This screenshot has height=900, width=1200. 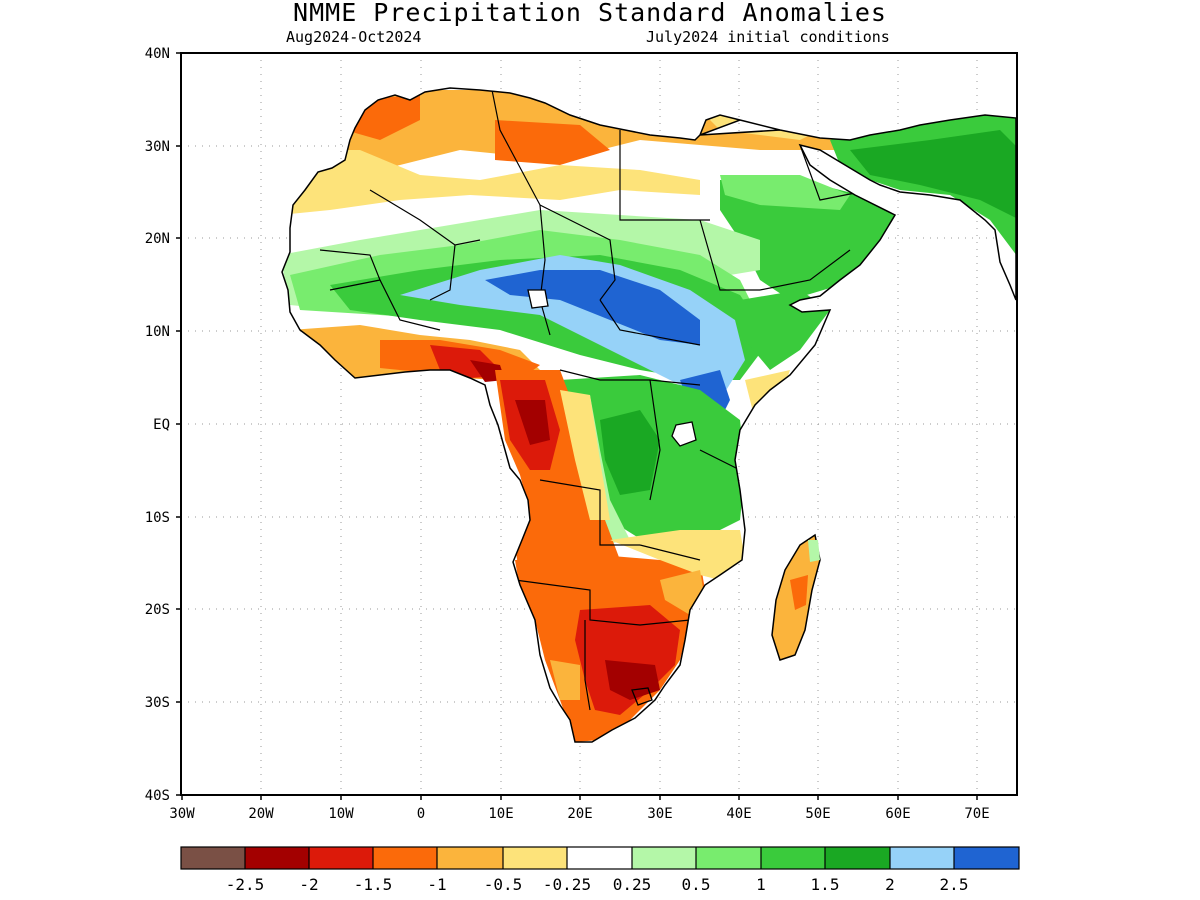 What do you see at coordinates (421, 814) in the screenshot?
I see `lon-label: 0` at bounding box center [421, 814].